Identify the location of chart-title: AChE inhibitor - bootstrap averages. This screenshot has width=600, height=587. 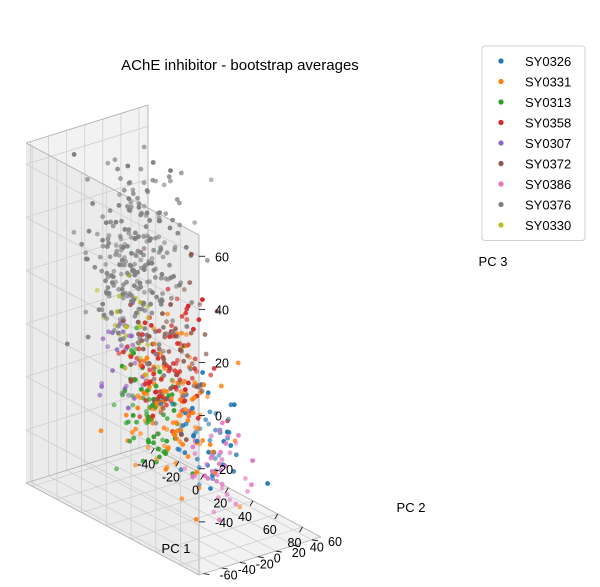
(240, 65).